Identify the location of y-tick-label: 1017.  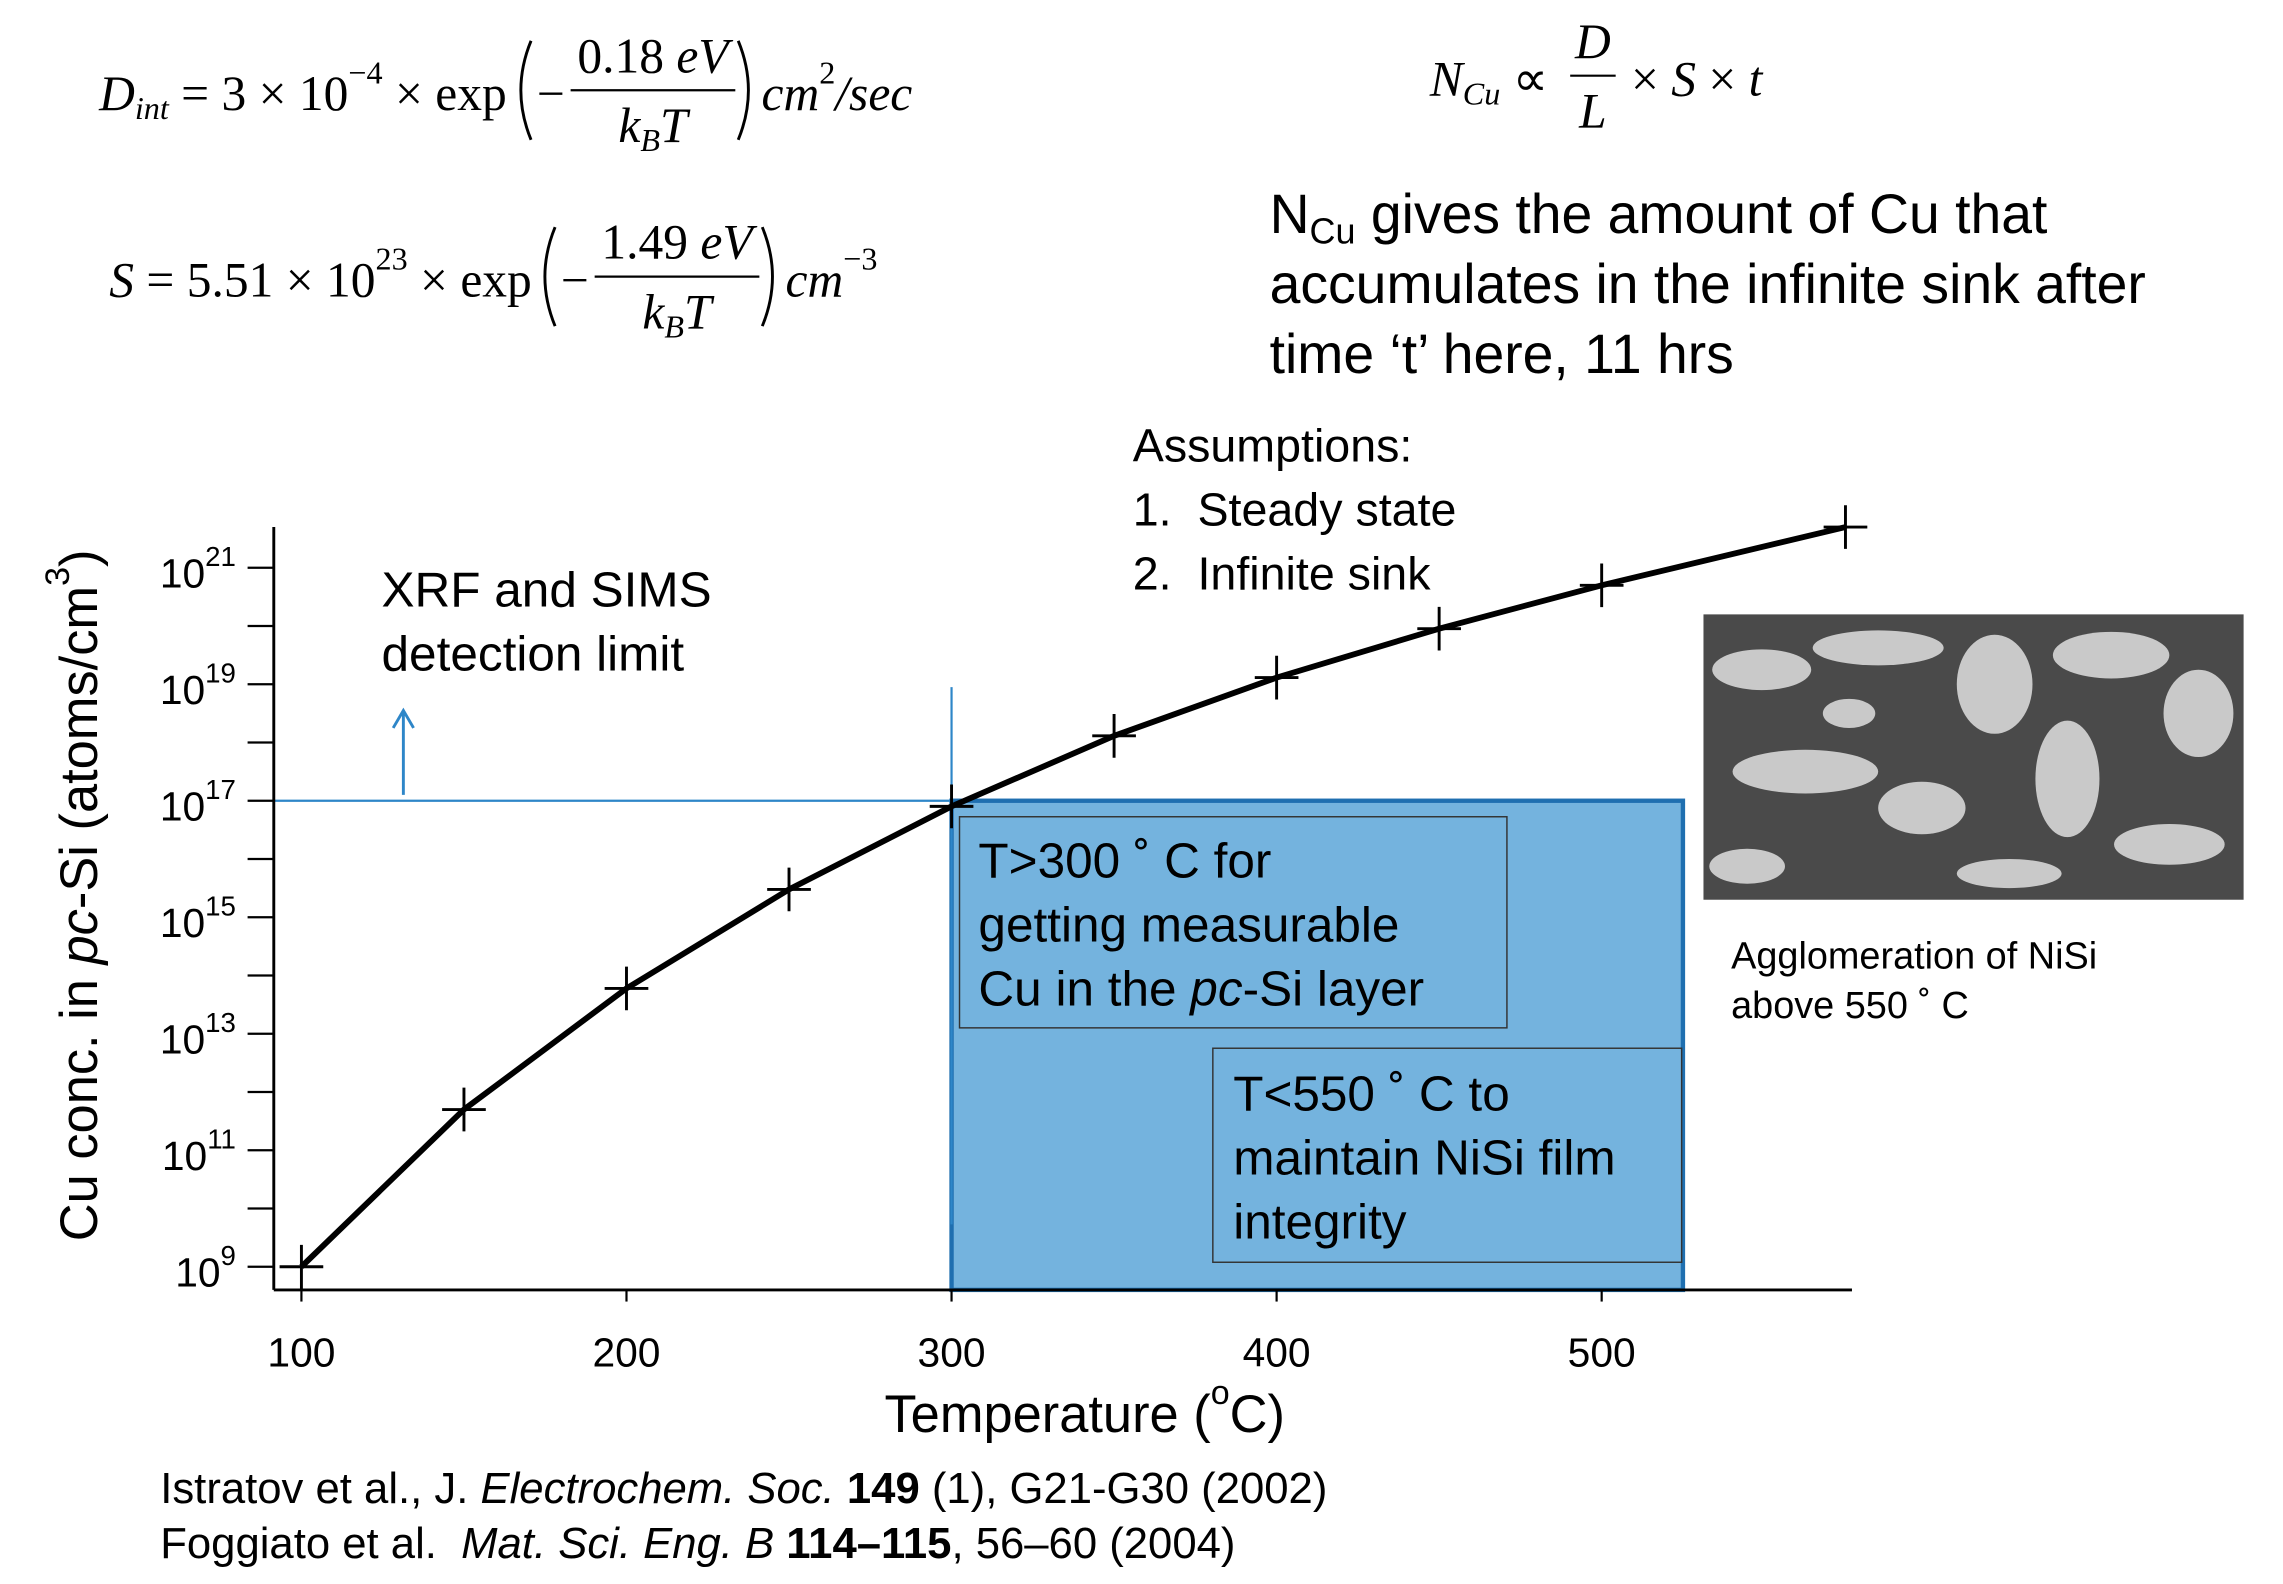
(198, 802).